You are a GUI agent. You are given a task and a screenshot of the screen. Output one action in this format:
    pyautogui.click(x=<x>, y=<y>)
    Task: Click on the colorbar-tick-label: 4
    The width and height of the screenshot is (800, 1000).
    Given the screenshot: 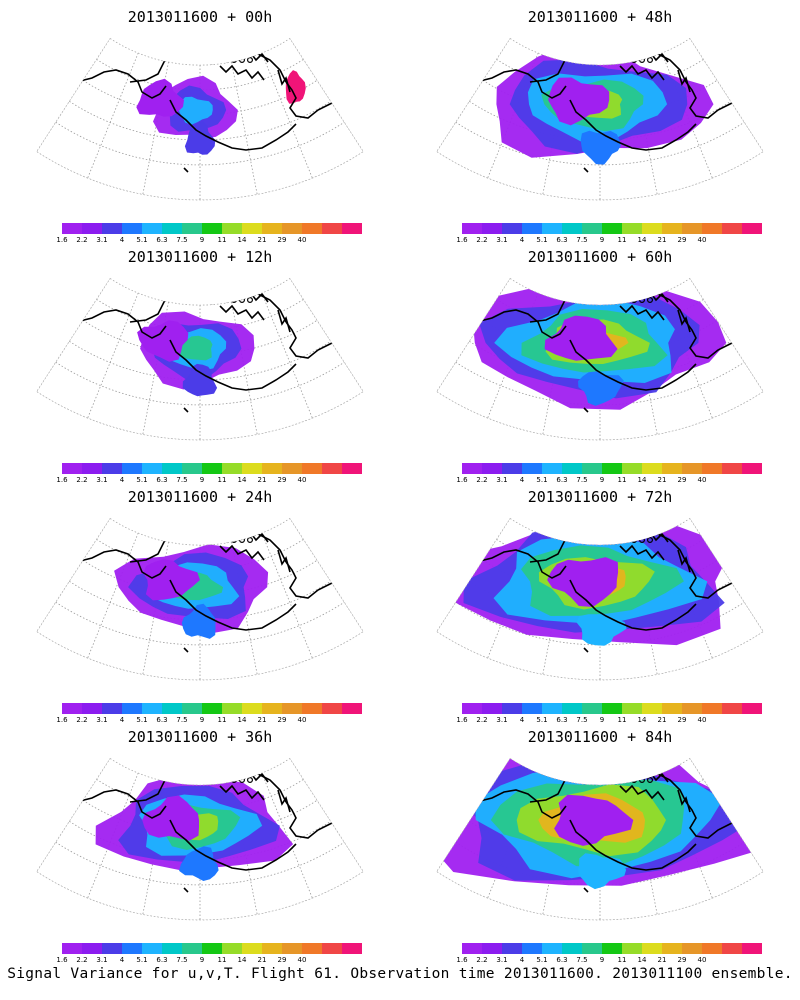 What is the action you would take?
    pyautogui.click(x=522, y=480)
    